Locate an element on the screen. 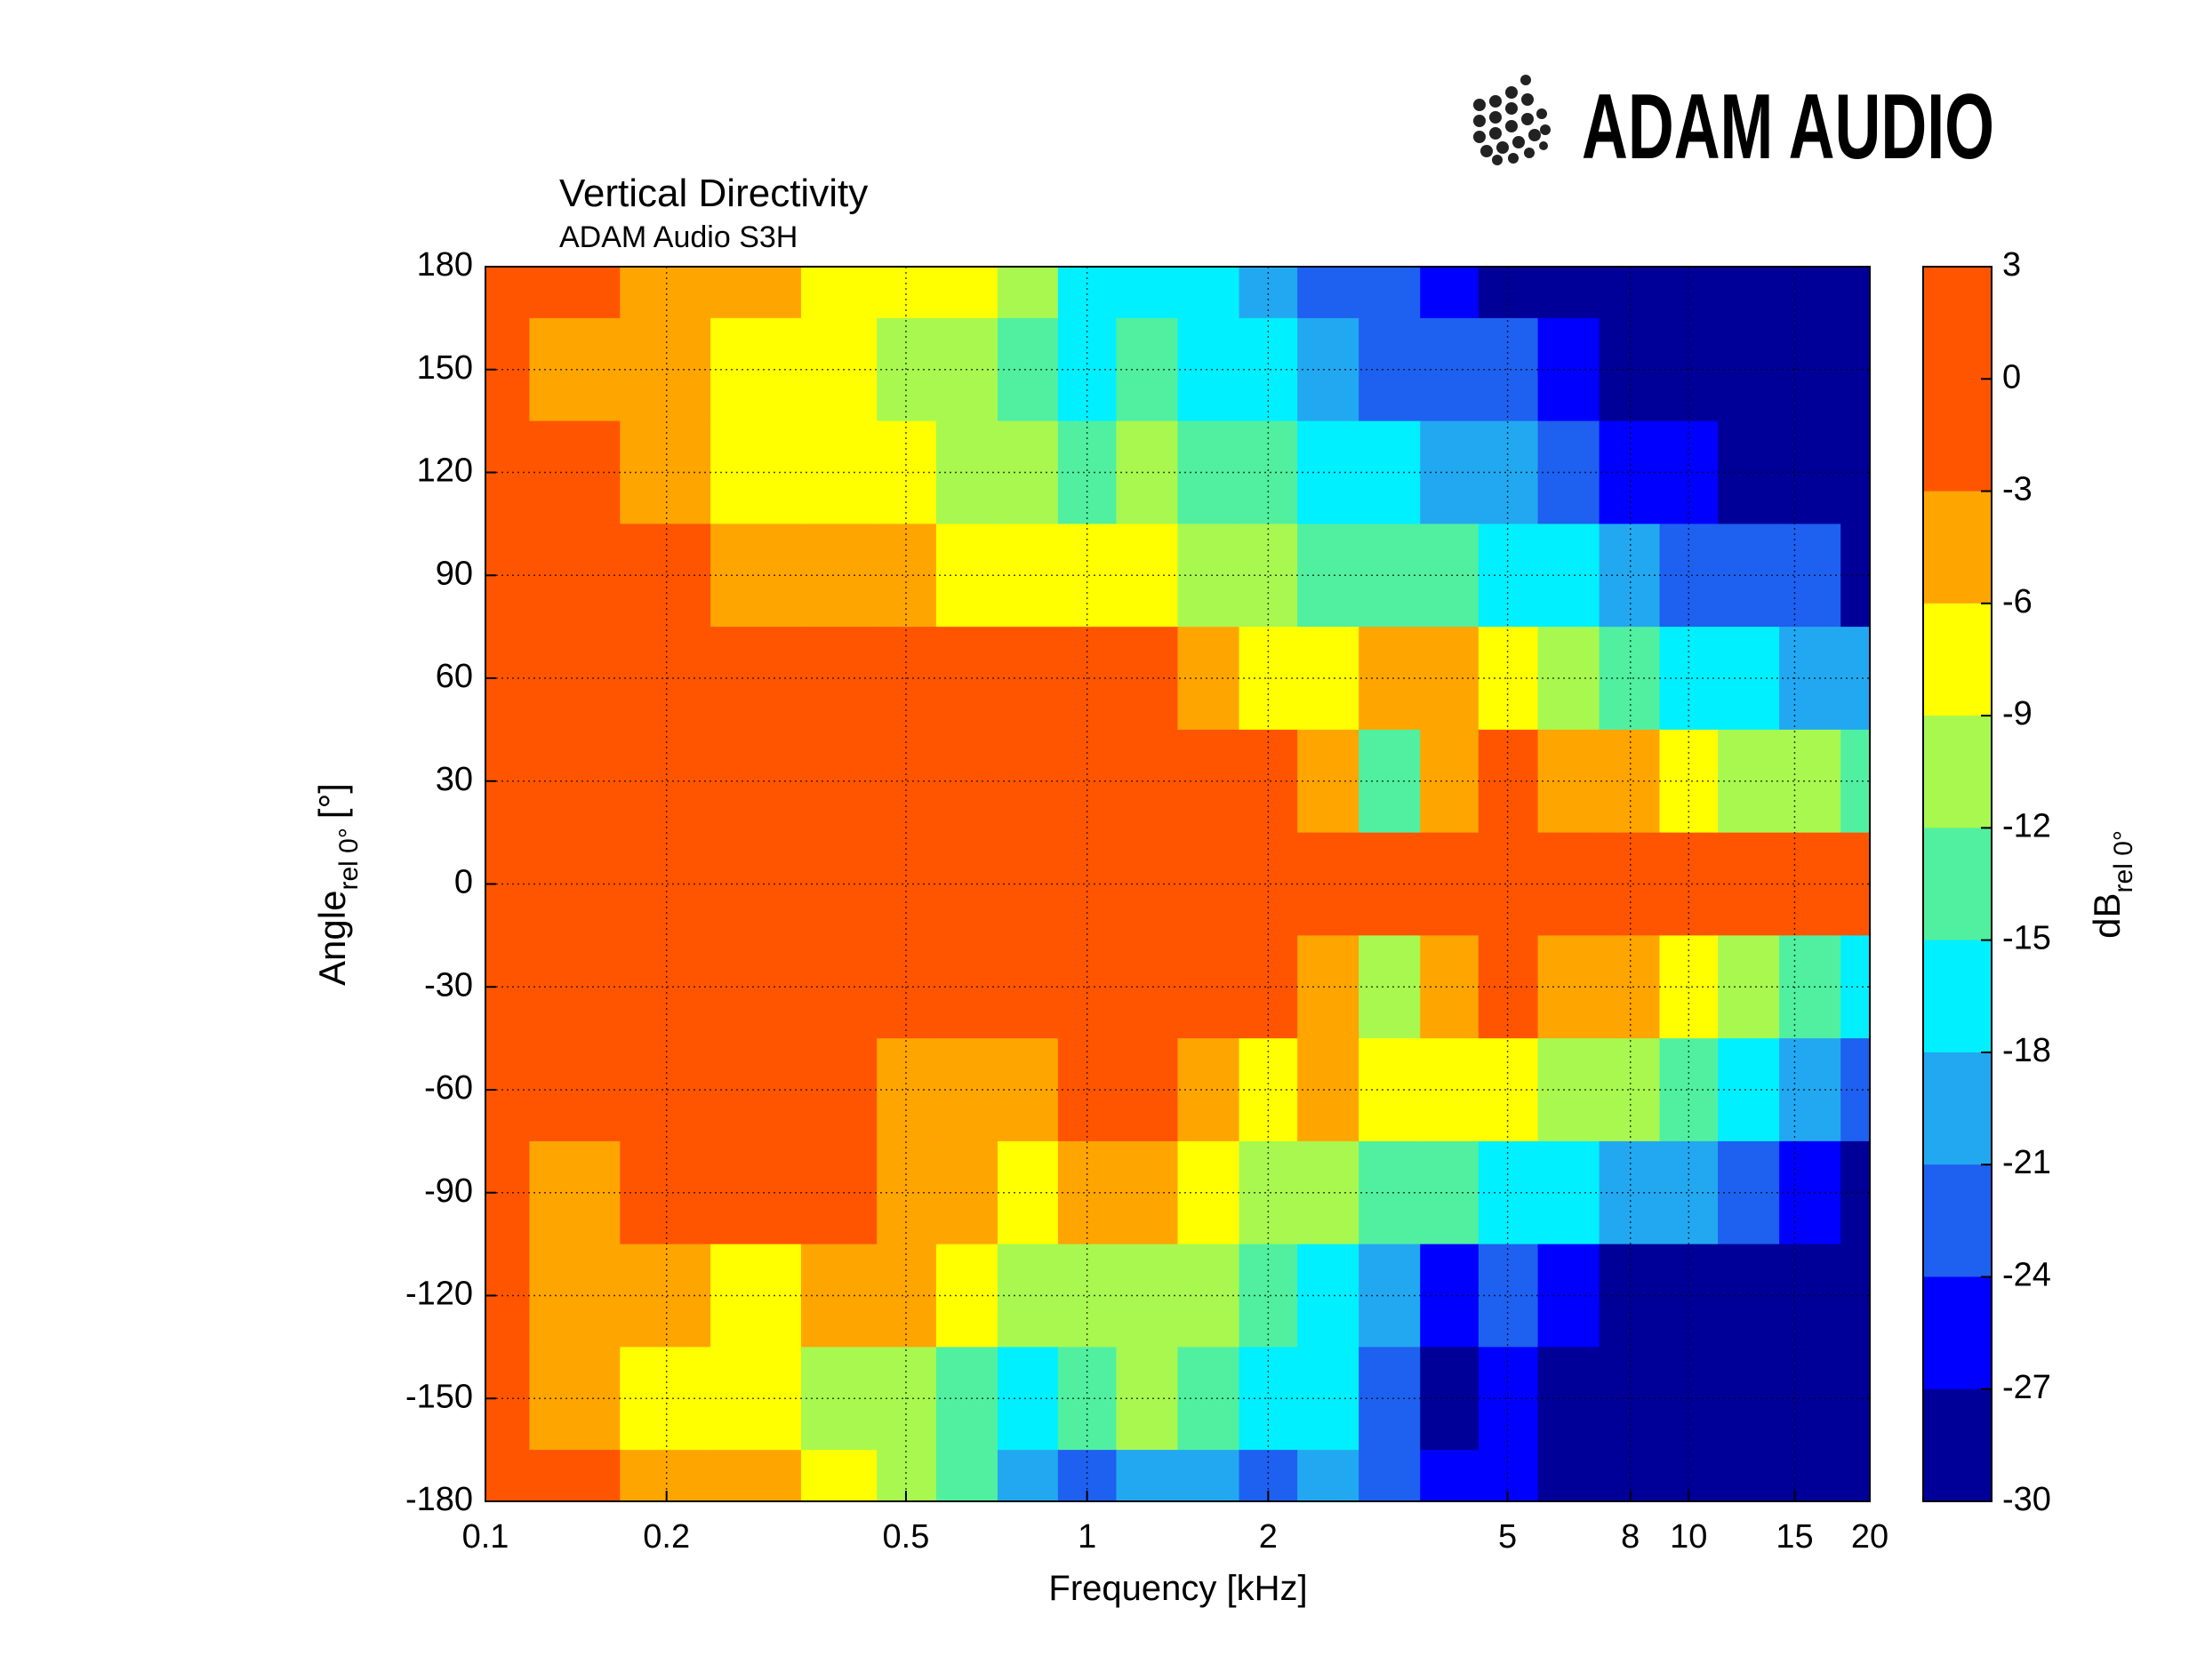 This screenshot has height=1680, width=2205. colorbar-tick-label: -12 is located at coordinates (2027, 825).